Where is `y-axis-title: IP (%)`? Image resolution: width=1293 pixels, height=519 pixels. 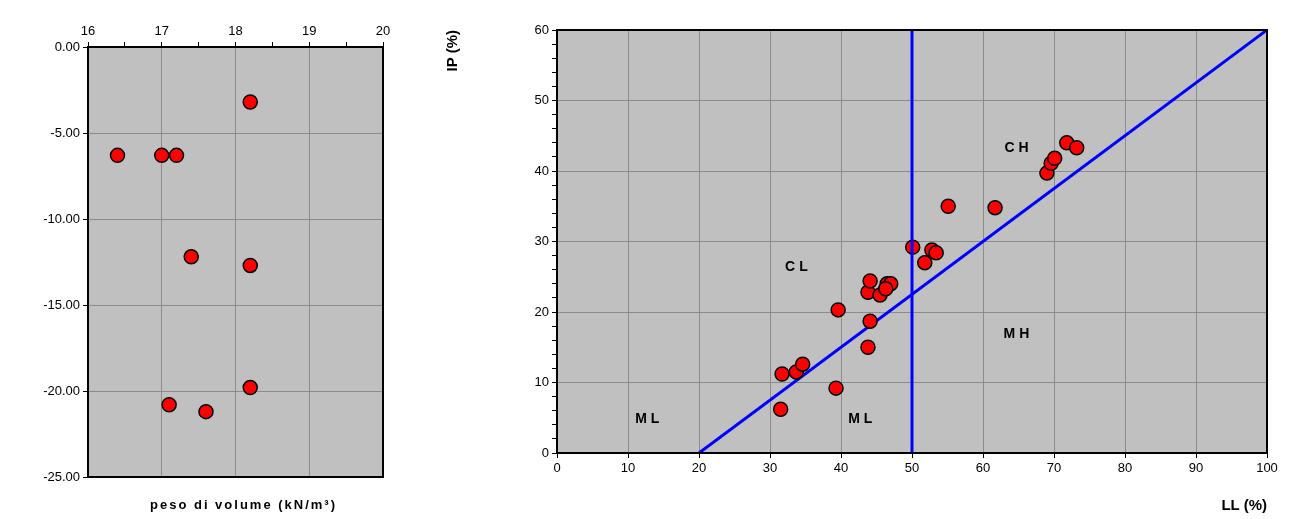 y-axis-title: IP (%) is located at coordinates (452, 51).